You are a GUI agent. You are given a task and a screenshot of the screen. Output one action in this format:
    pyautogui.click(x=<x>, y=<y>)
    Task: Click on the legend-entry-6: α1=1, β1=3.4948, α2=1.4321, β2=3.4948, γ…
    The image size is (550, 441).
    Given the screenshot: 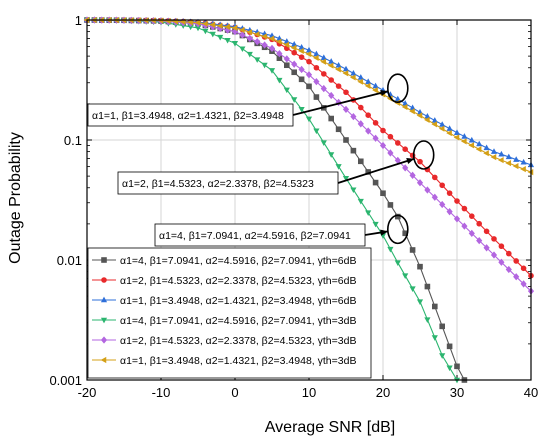 What is the action you would take?
    pyautogui.click(x=224, y=361)
    